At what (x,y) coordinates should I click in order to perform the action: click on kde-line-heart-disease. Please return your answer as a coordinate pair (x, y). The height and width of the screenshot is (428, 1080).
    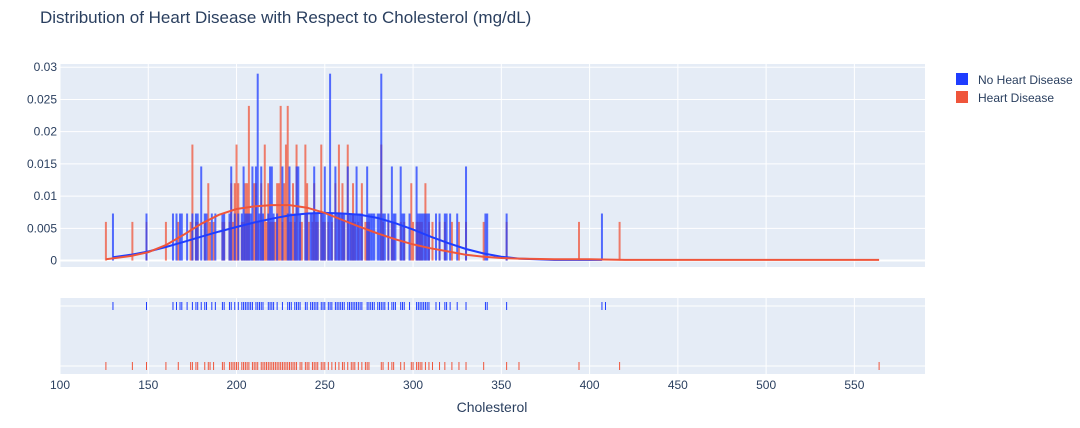
    Looking at the image, I should click on (492, 232).